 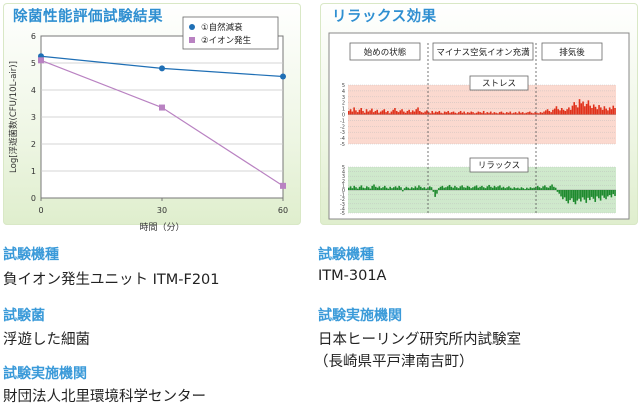 I want to click on wave-y-tick-label: 3, so click(x=343, y=98).